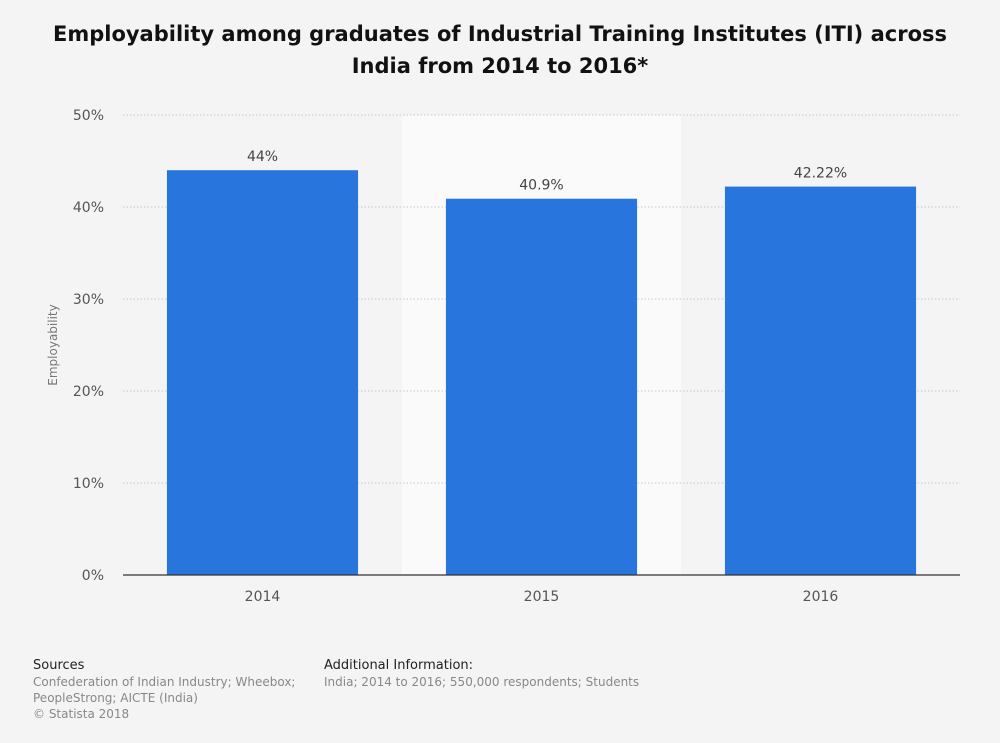 The image size is (1000, 743). I want to click on y-tick-label: 20%, so click(88, 392).